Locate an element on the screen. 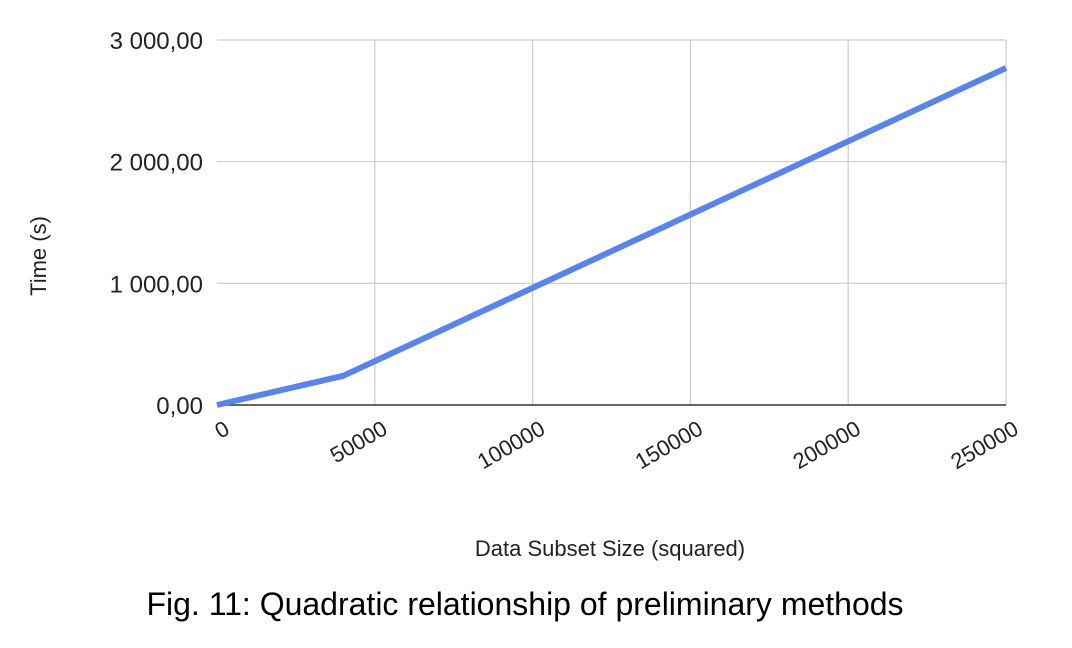 The height and width of the screenshot is (648, 1072). y-axis-title: Time (s) is located at coordinates (38, 256).